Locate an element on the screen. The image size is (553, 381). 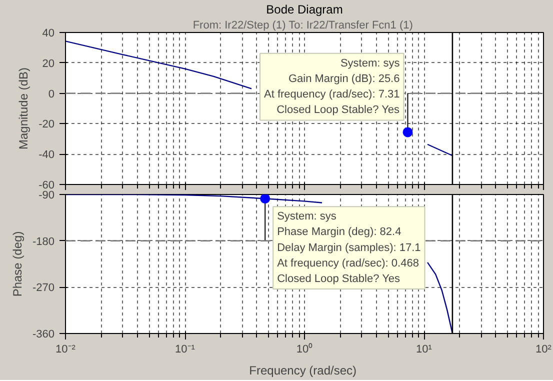
y-axis-title: Magnitude (dB) is located at coordinates (23, 108).